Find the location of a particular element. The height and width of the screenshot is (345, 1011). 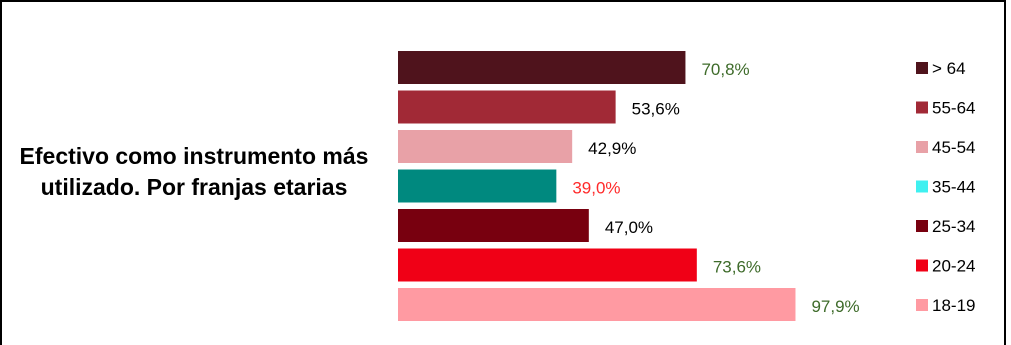

data-label-2: 42,9% is located at coordinates (612, 148).